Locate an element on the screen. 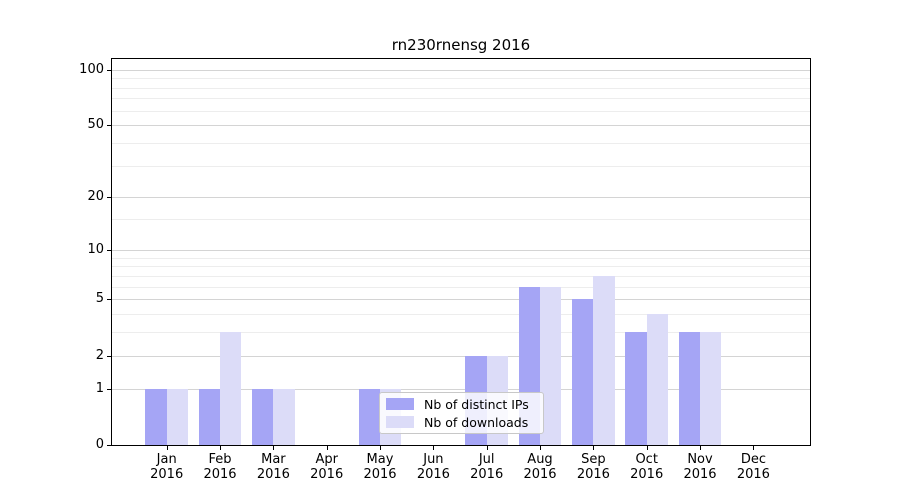 The image size is (900, 500). x-tick-label-jul: Jul 2016 is located at coordinates (487, 467).